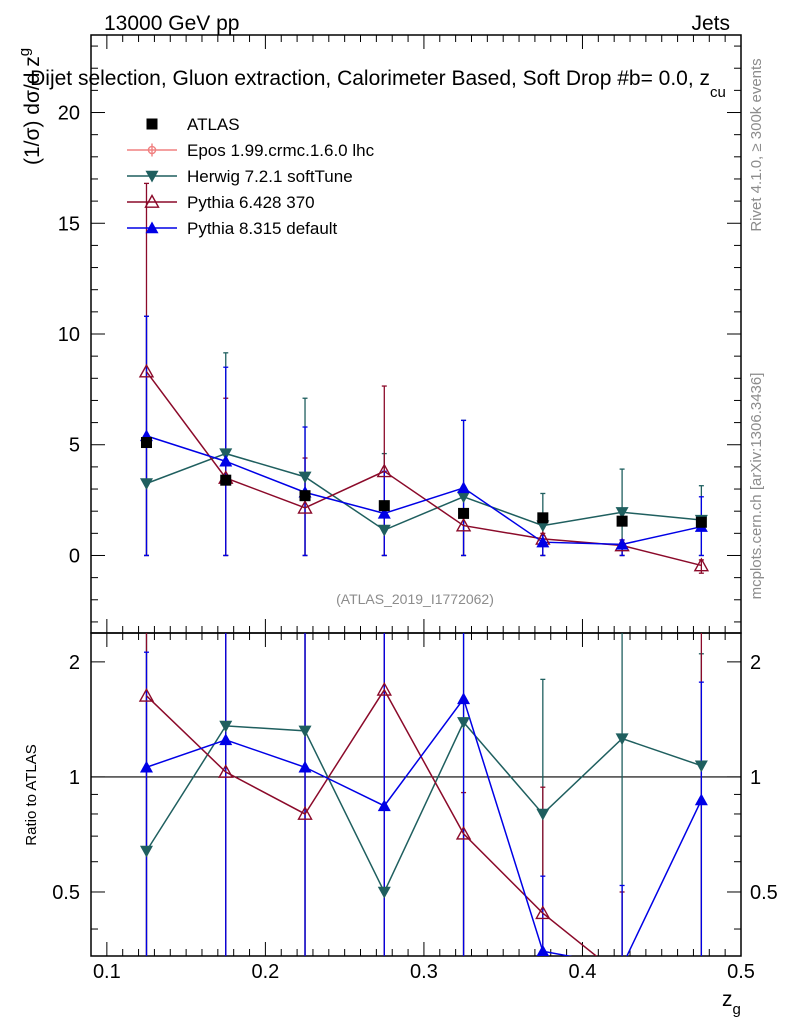 The image size is (786, 1024). What do you see at coordinates (251, 202) in the screenshot?
I see `legend-label: Pythia 6.428 370` at bounding box center [251, 202].